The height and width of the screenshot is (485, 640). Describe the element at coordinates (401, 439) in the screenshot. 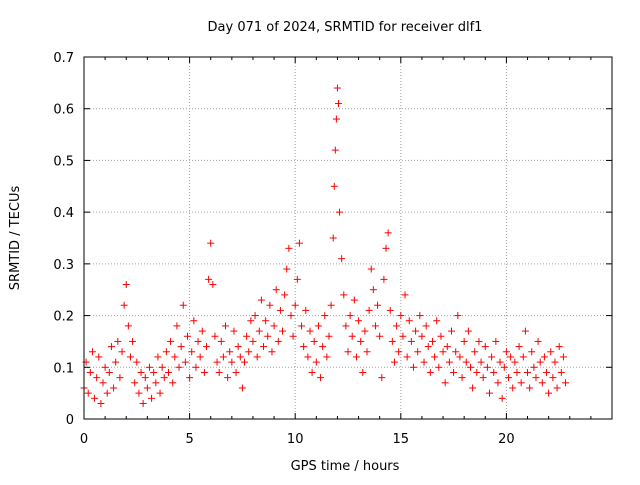

I see `x-tick-label: 15` at that location.